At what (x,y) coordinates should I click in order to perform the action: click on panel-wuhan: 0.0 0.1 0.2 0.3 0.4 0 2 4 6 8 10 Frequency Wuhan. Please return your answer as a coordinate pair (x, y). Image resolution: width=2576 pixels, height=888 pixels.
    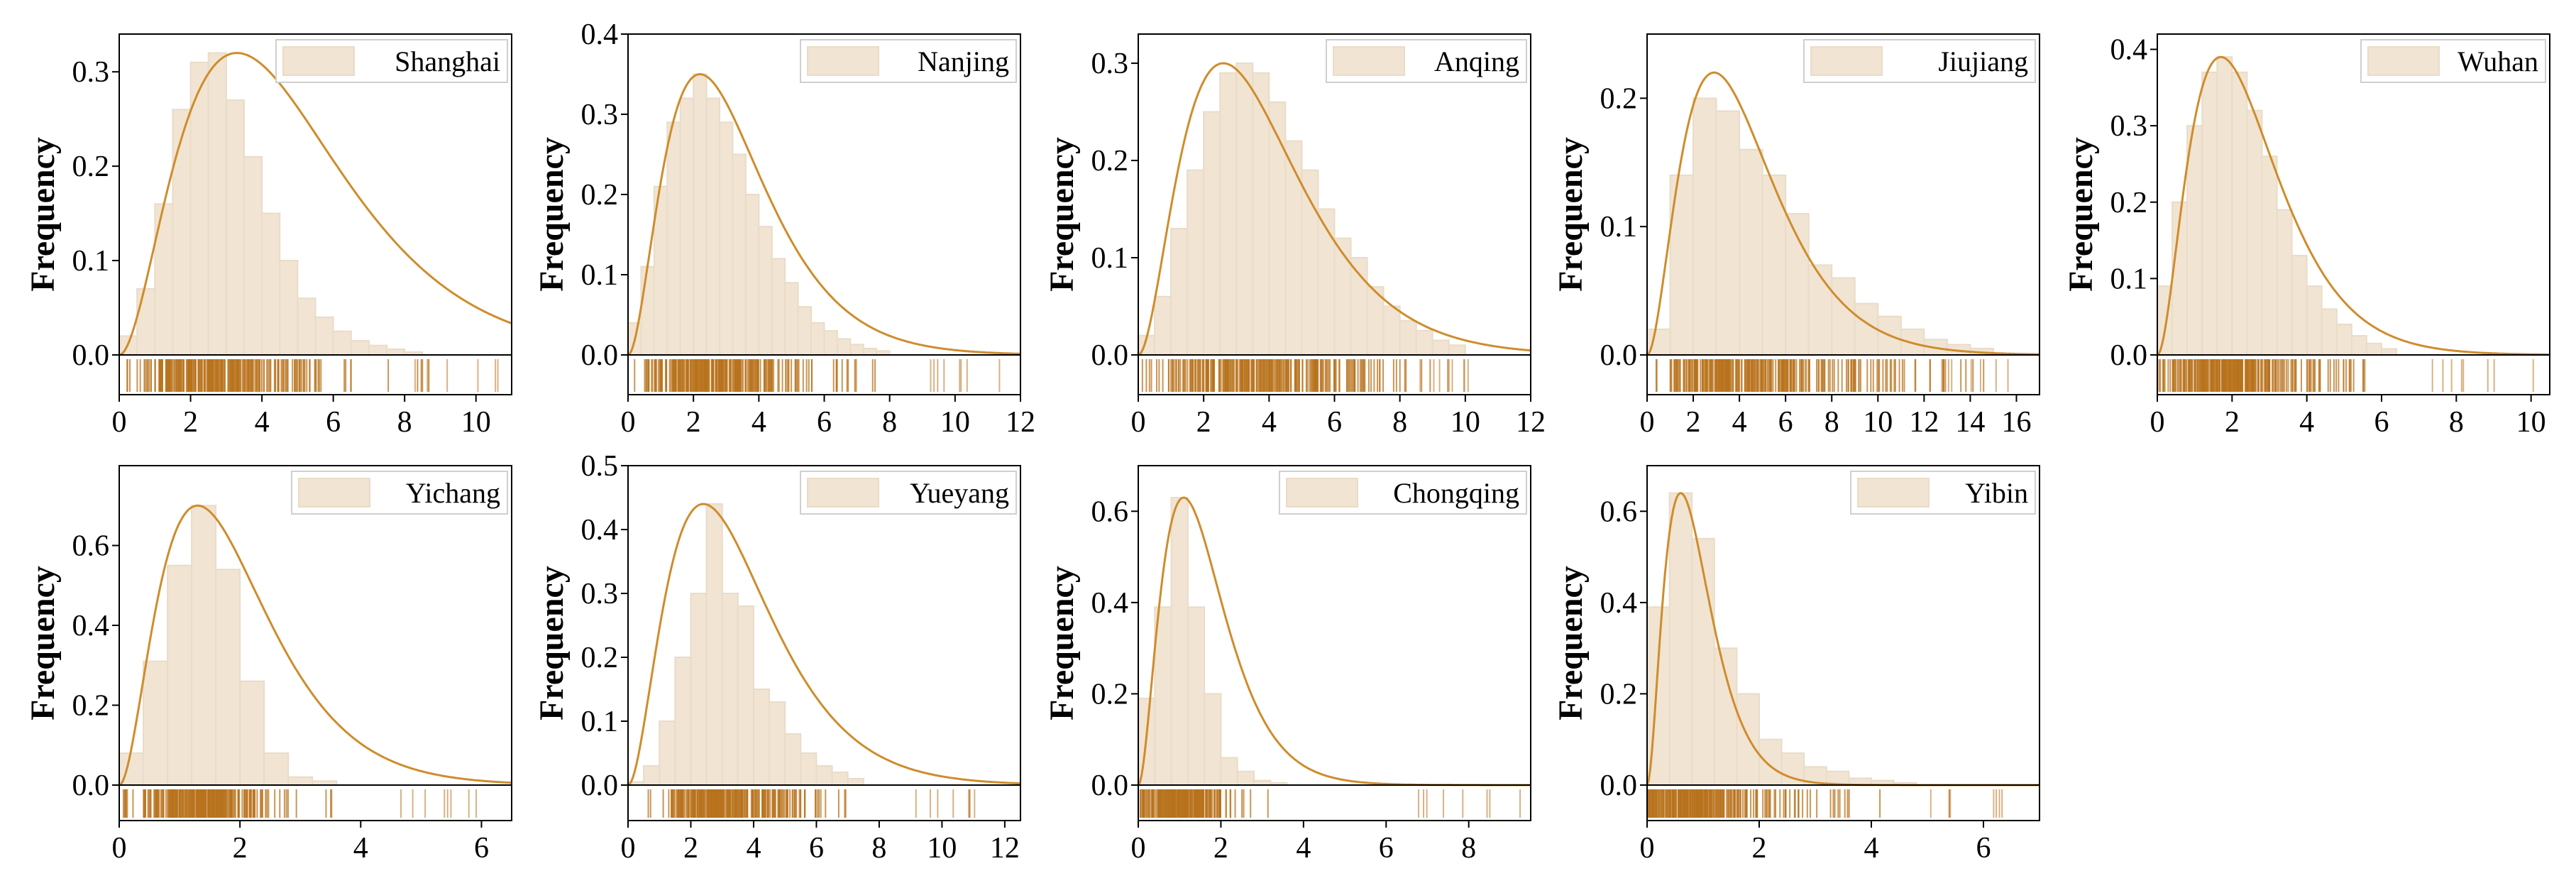
    Looking at the image, I should click on (2306, 236).